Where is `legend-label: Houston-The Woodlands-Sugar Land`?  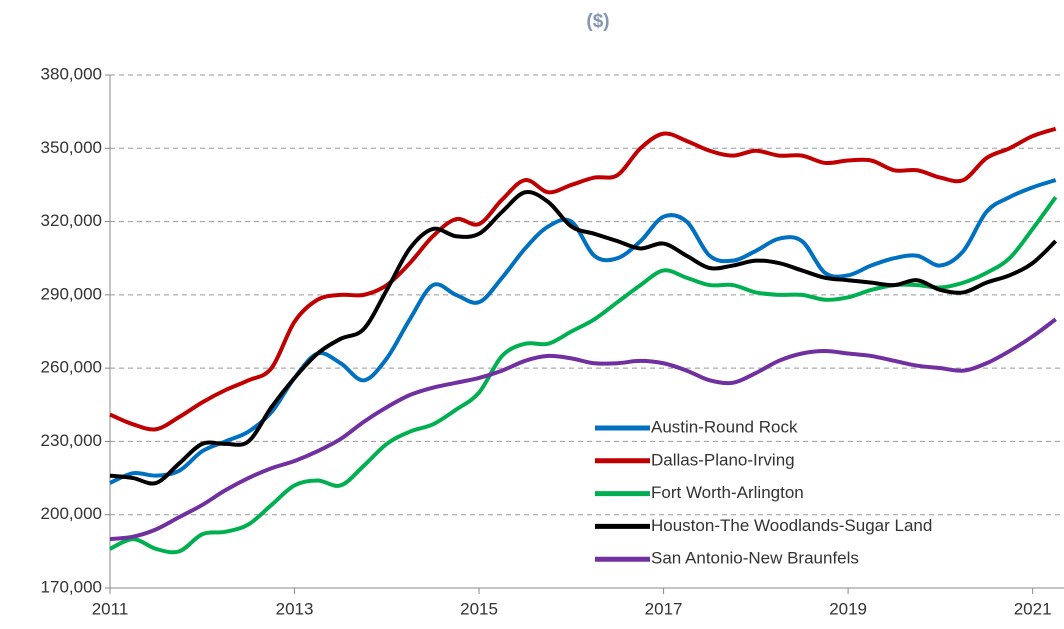
legend-label: Houston-The Woodlands-Sugar Land is located at coordinates (791, 525).